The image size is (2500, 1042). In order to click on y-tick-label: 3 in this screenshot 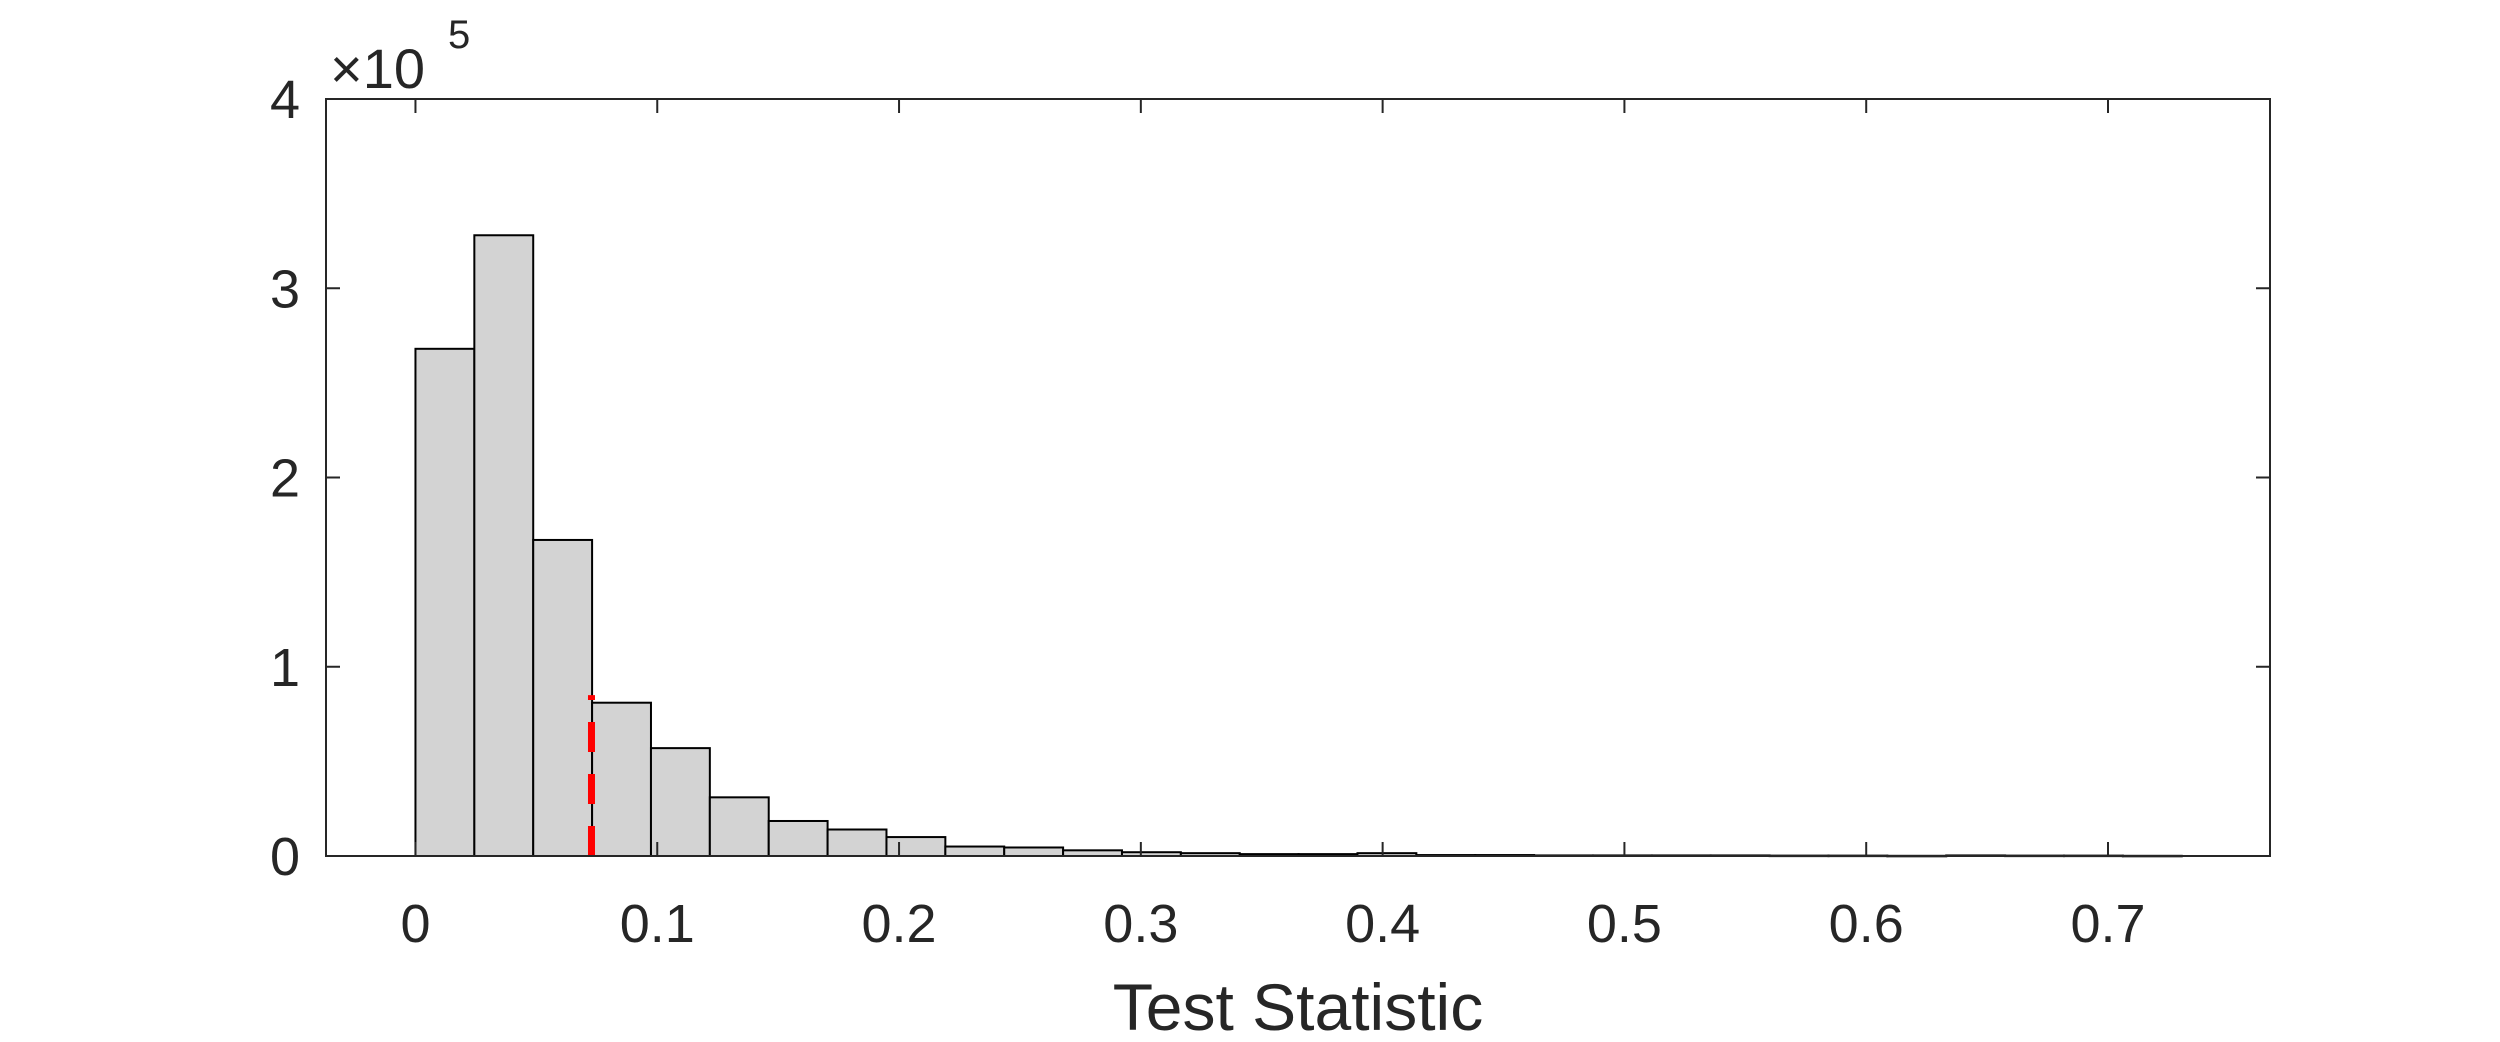, I will do `click(285, 289)`.